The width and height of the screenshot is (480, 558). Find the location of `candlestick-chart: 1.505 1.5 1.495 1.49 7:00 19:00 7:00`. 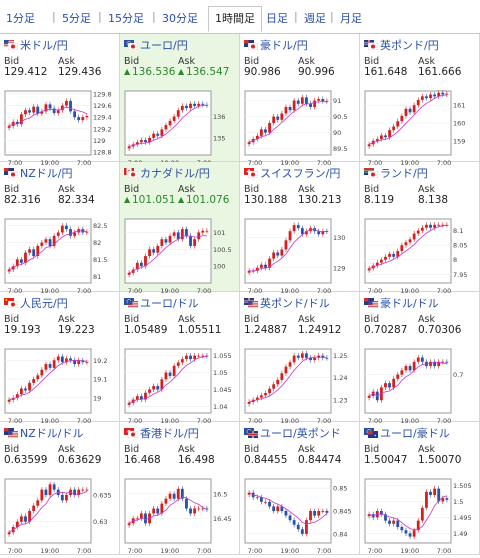

candlestick-chart: 1.505 1.5 1.495 1.49 7:00 19:00 7:00 is located at coordinates (419, 518).